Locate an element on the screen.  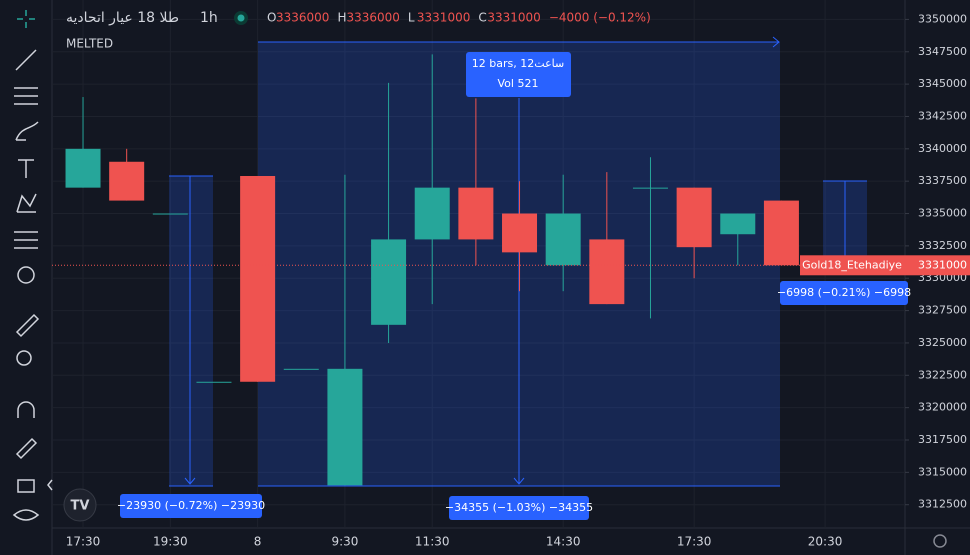
interval: 1h is located at coordinates (209, 18).